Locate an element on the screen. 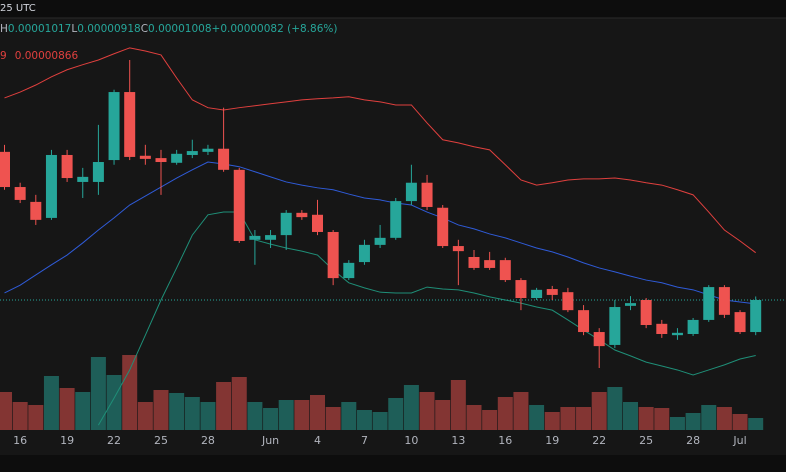 The width and height of the screenshot is (786, 472). bottom-strip is located at coordinates (393, 463).